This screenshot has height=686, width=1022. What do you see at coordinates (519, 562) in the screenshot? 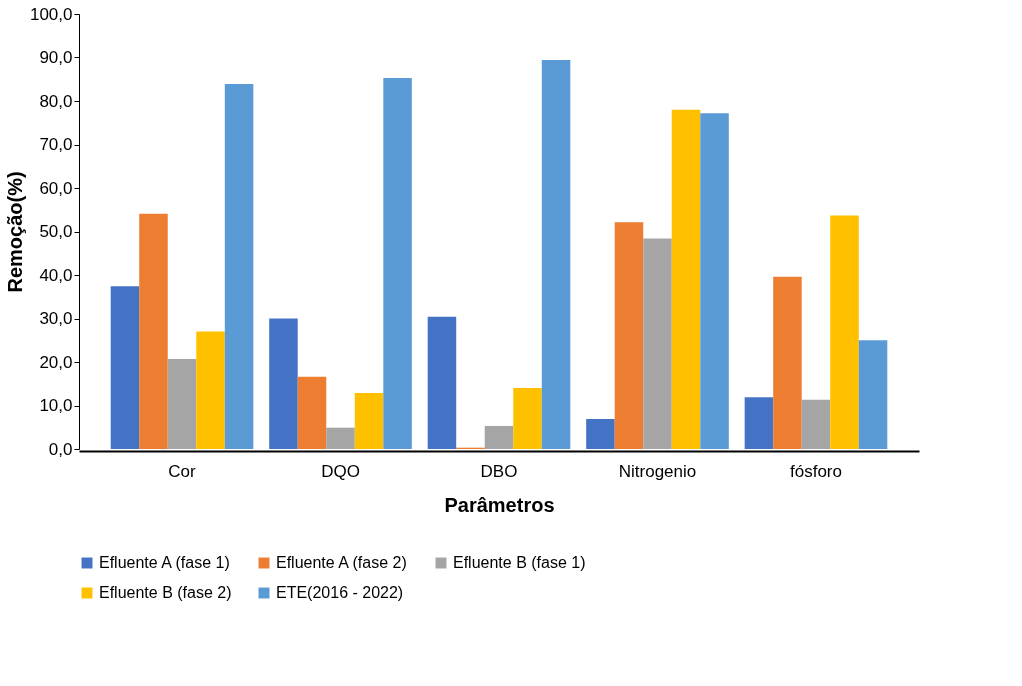
I see `legend-label: Efluente B (fase 1)` at bounding box center [519, 562].